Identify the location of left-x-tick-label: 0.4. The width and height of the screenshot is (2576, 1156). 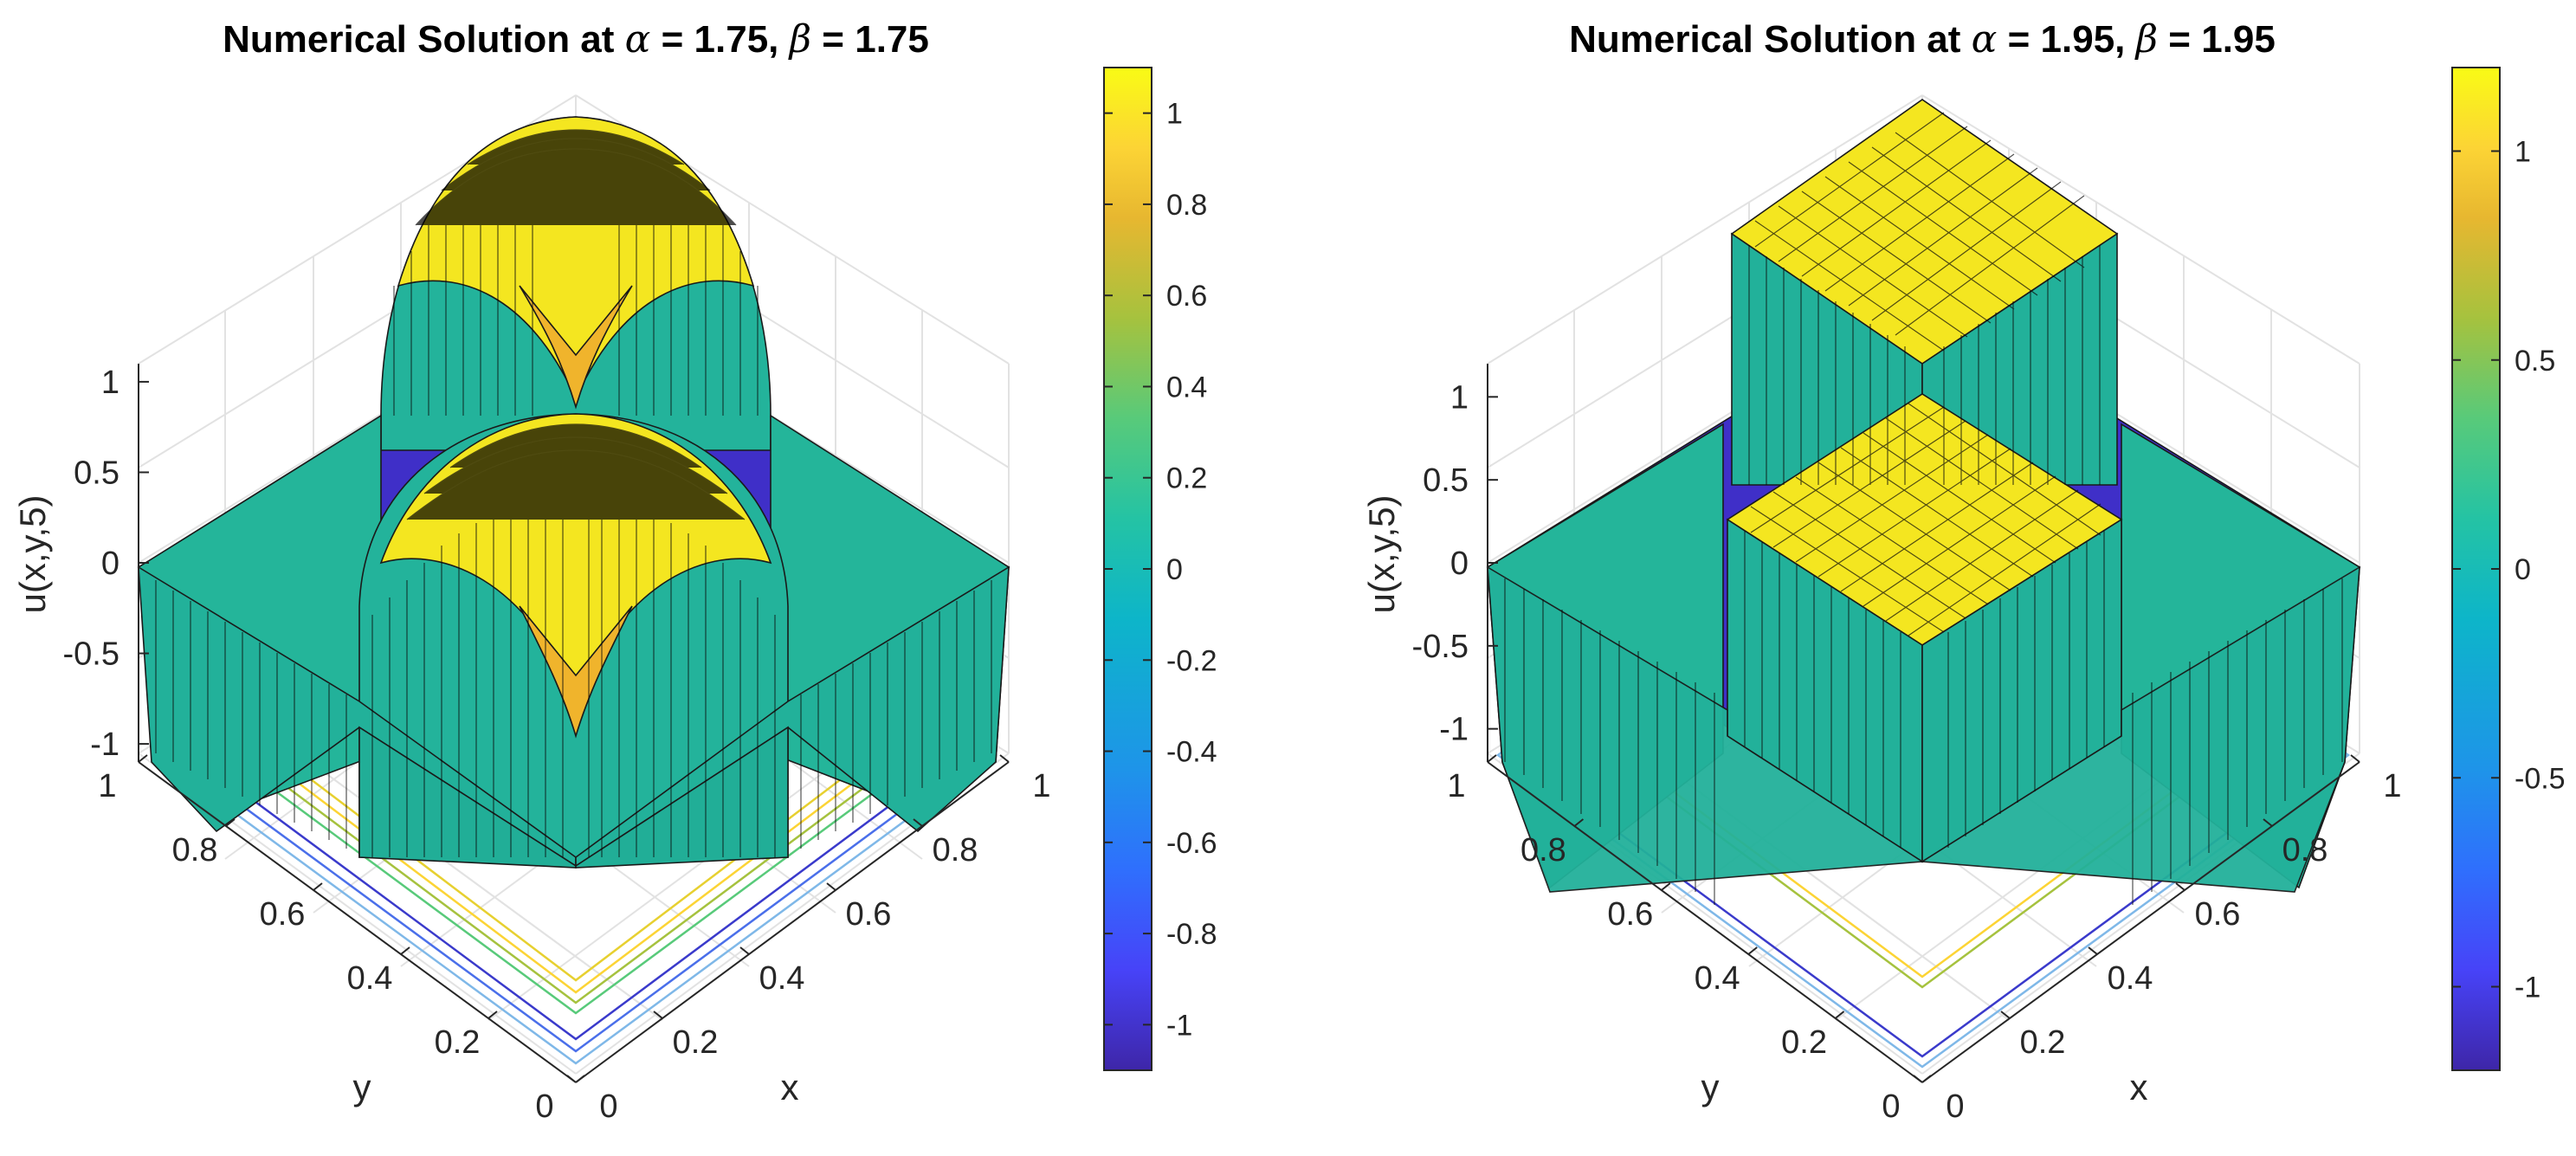
(782, 978).